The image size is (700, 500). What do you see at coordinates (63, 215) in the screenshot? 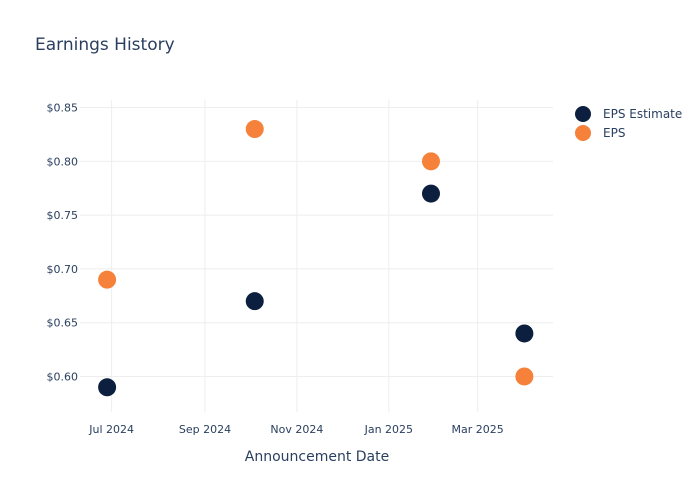
I see `y-tick-label: $0.75` at bounding box center [63, 215].